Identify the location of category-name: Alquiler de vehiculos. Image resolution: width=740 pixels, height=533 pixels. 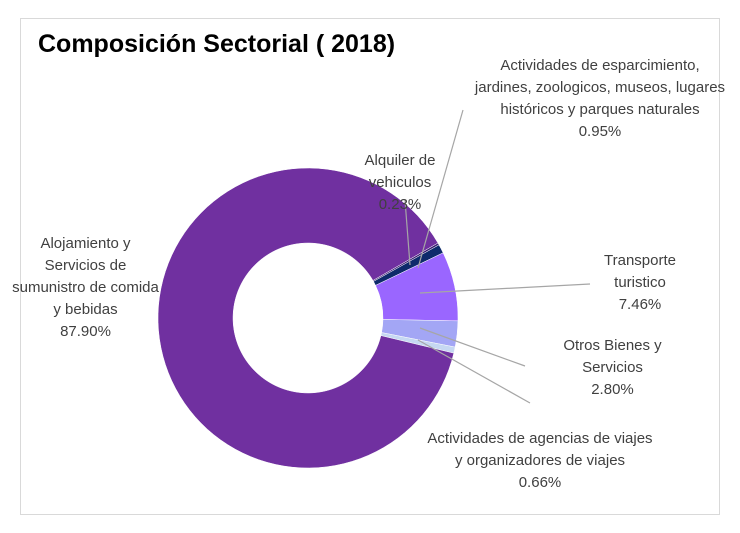
(400, 171).